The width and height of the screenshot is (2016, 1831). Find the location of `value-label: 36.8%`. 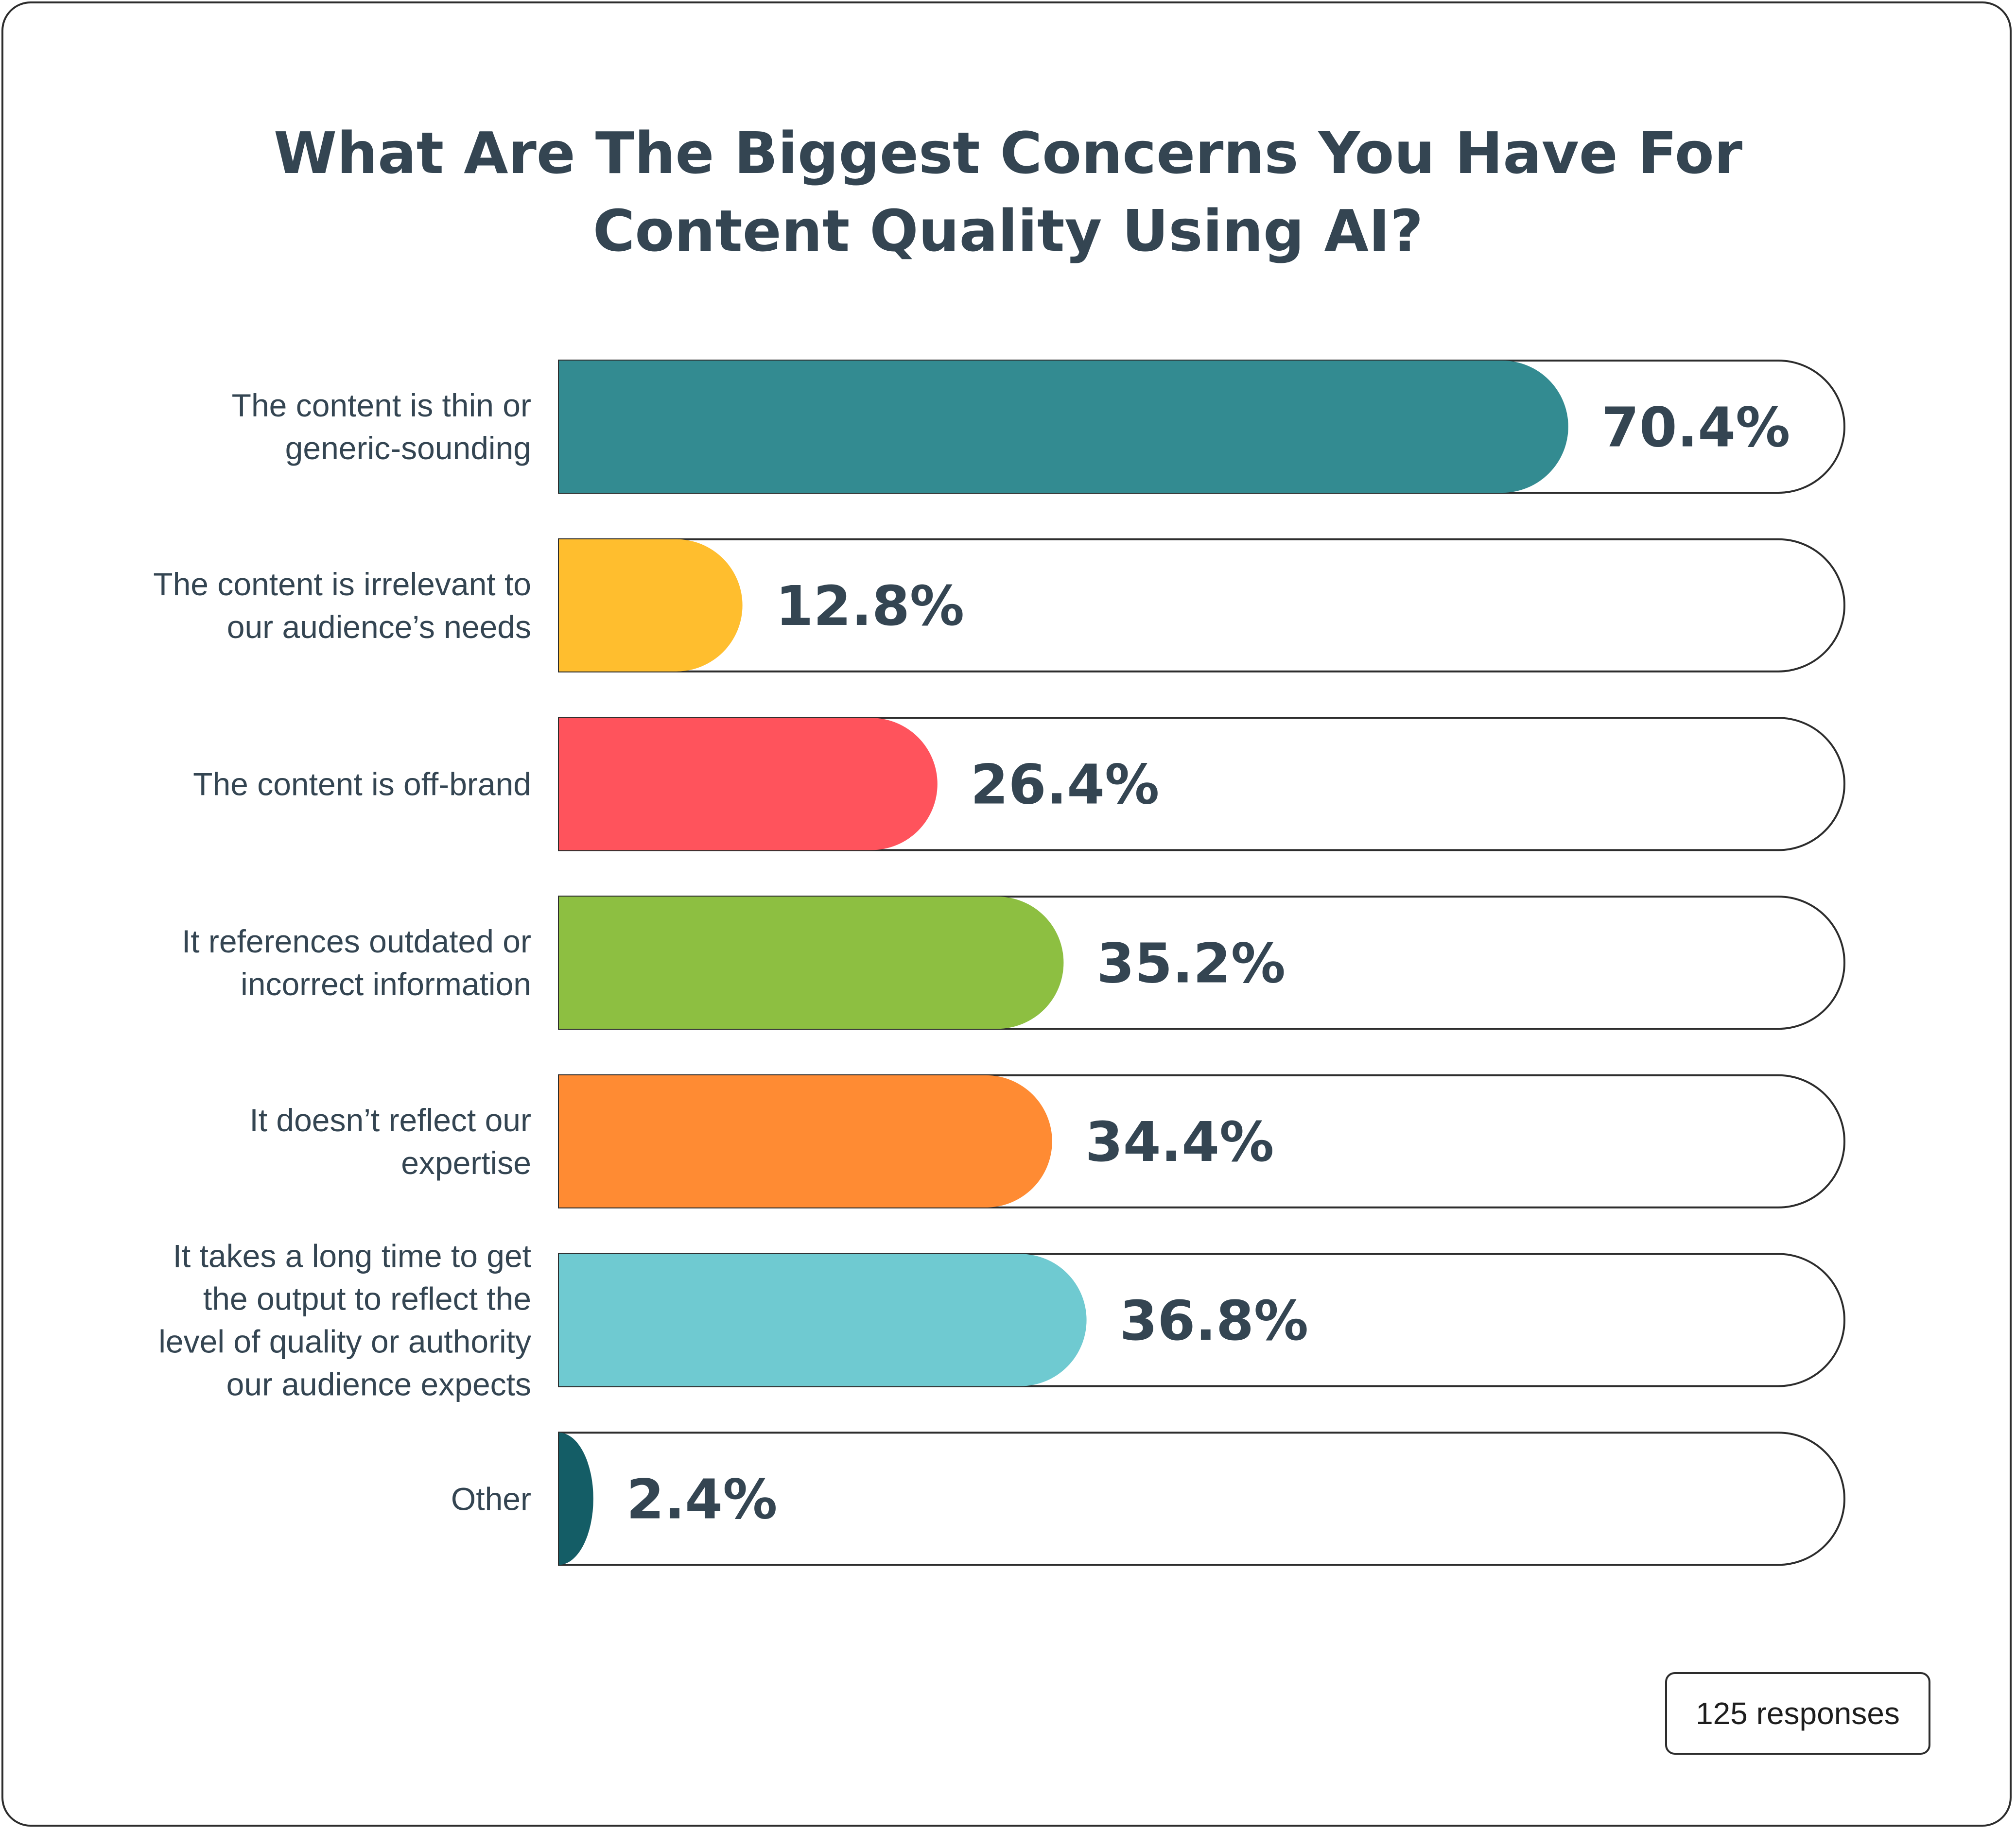

value-label: 36.8% is located at coordinates (1214, 1321).